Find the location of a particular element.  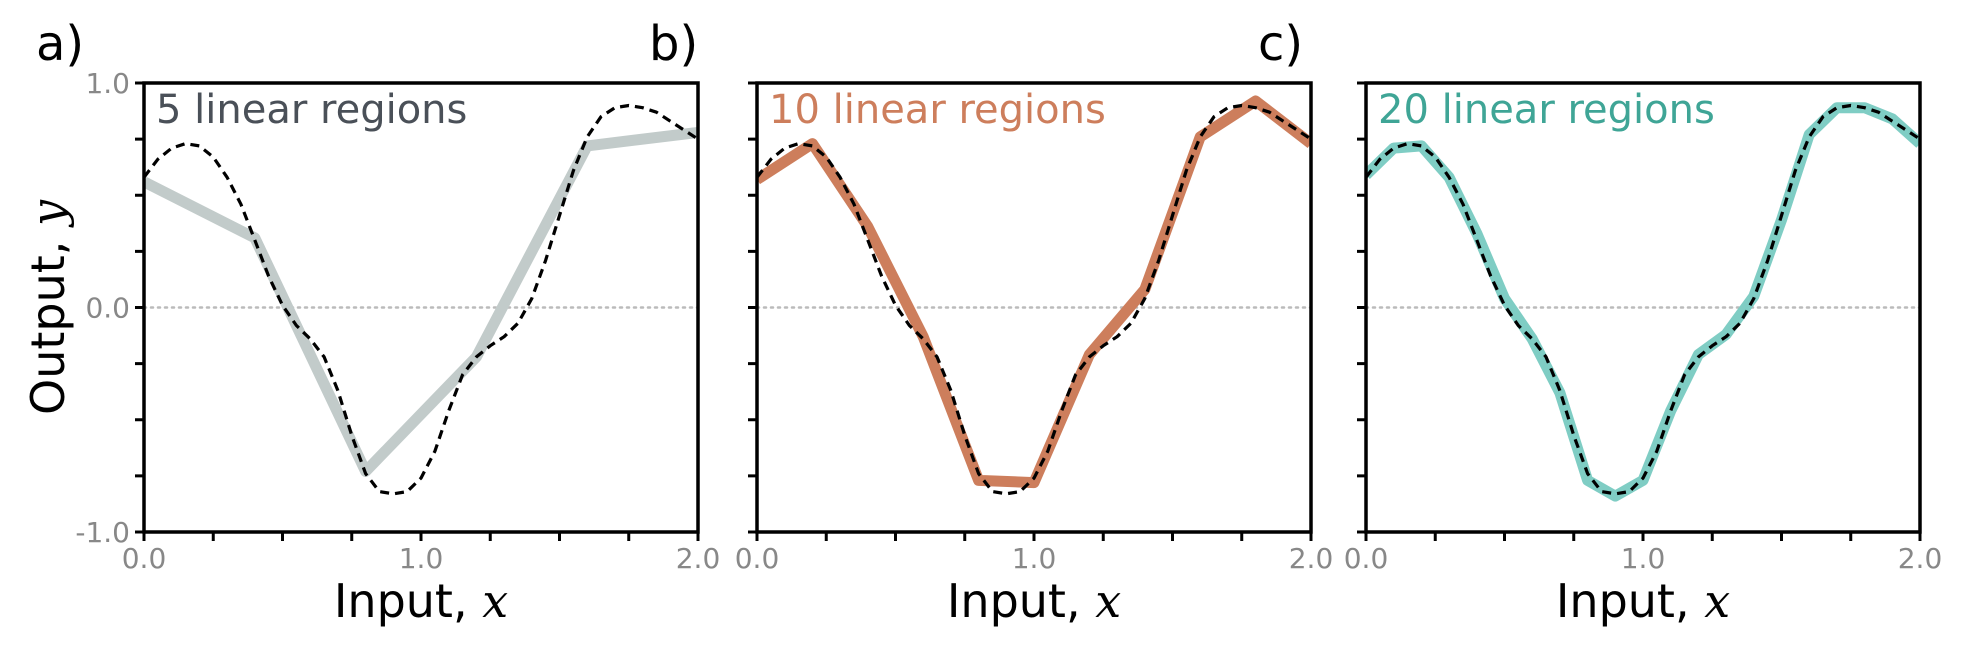

panel-title: 10 linear regions is located at coordinates (937, 110).